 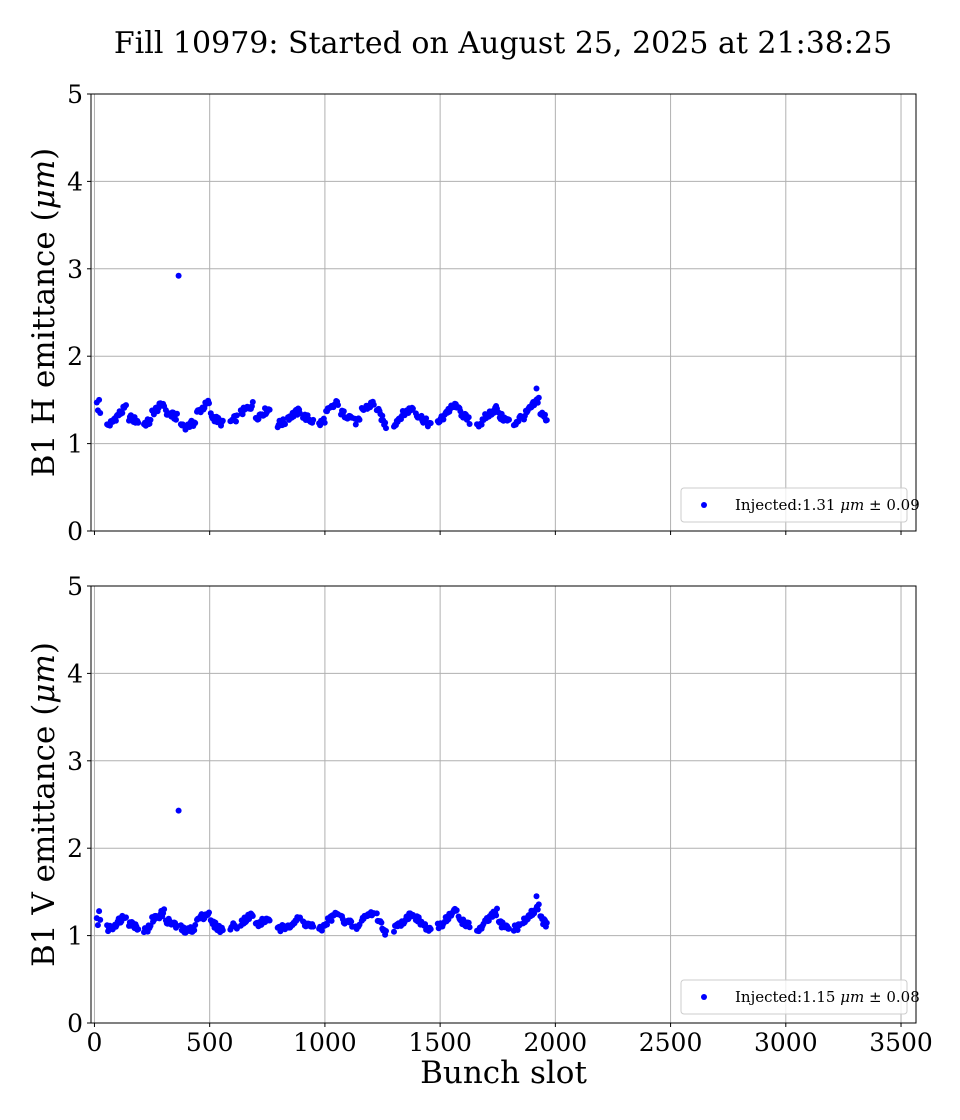 What do you see at coordinates (671, 1042) in the screenshot?
I see `x-tick-label: 2500` at bounding box center [671, 1042].